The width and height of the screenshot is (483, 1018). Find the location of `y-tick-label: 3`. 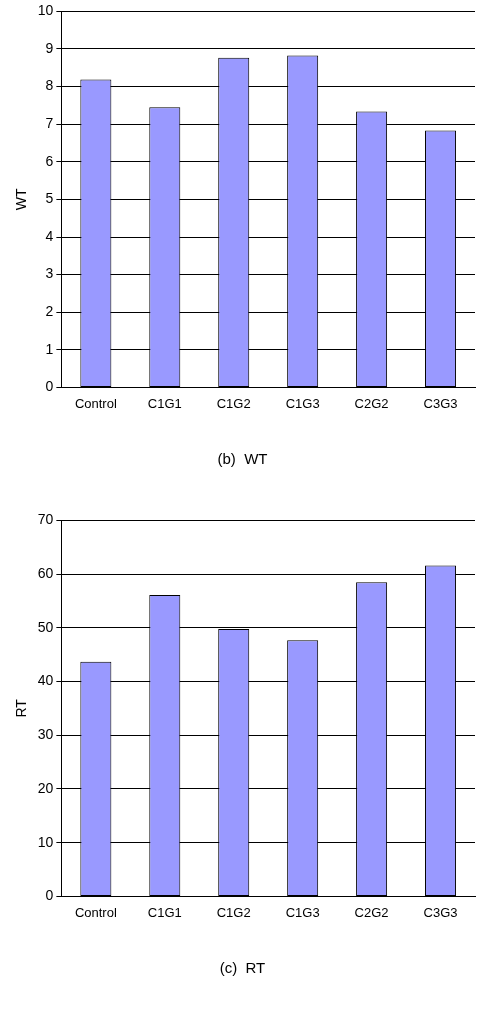

y-tick-label: 3 is located at coordinates (49, 273).